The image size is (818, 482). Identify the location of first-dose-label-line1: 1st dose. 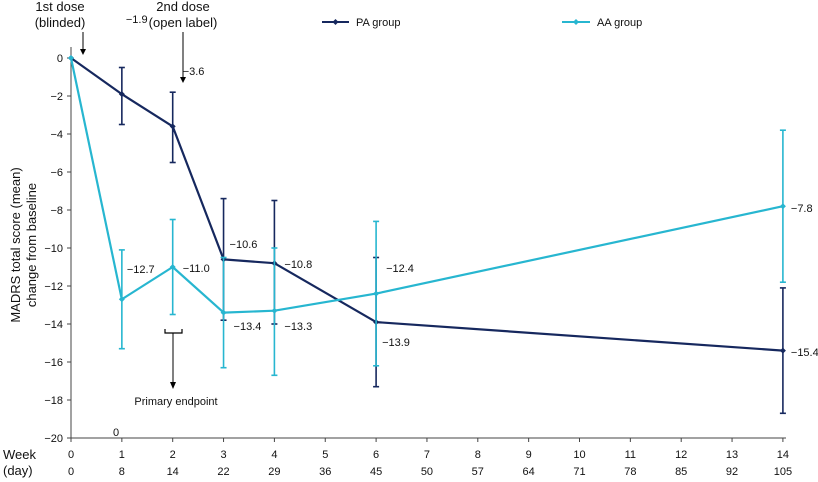
(59, 7).